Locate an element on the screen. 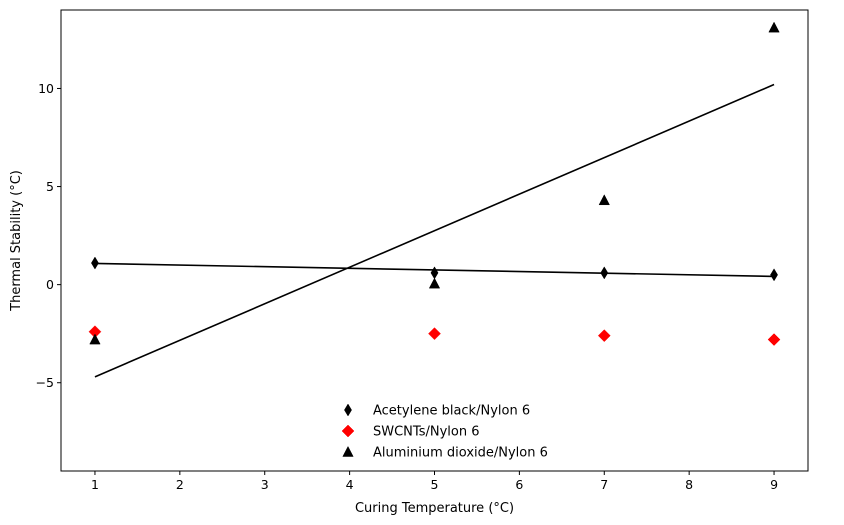  y-tick-label: −5 is located at coordinates (45, 382).